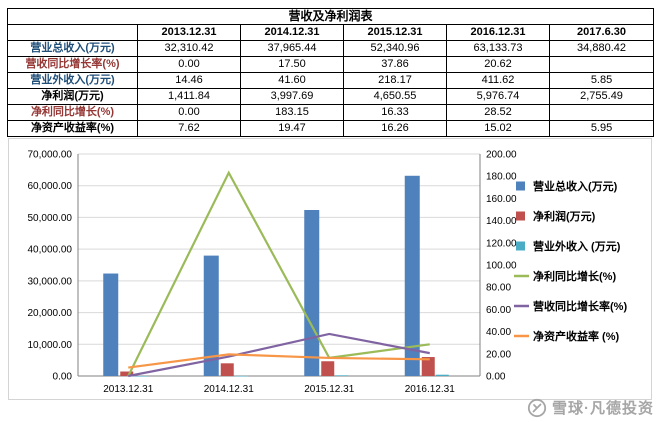  What do you see at coordinates (576, 336) in the screenshot?
I see `svg-text: 净资产收益率 (%)` at bounding box center [576, 336].